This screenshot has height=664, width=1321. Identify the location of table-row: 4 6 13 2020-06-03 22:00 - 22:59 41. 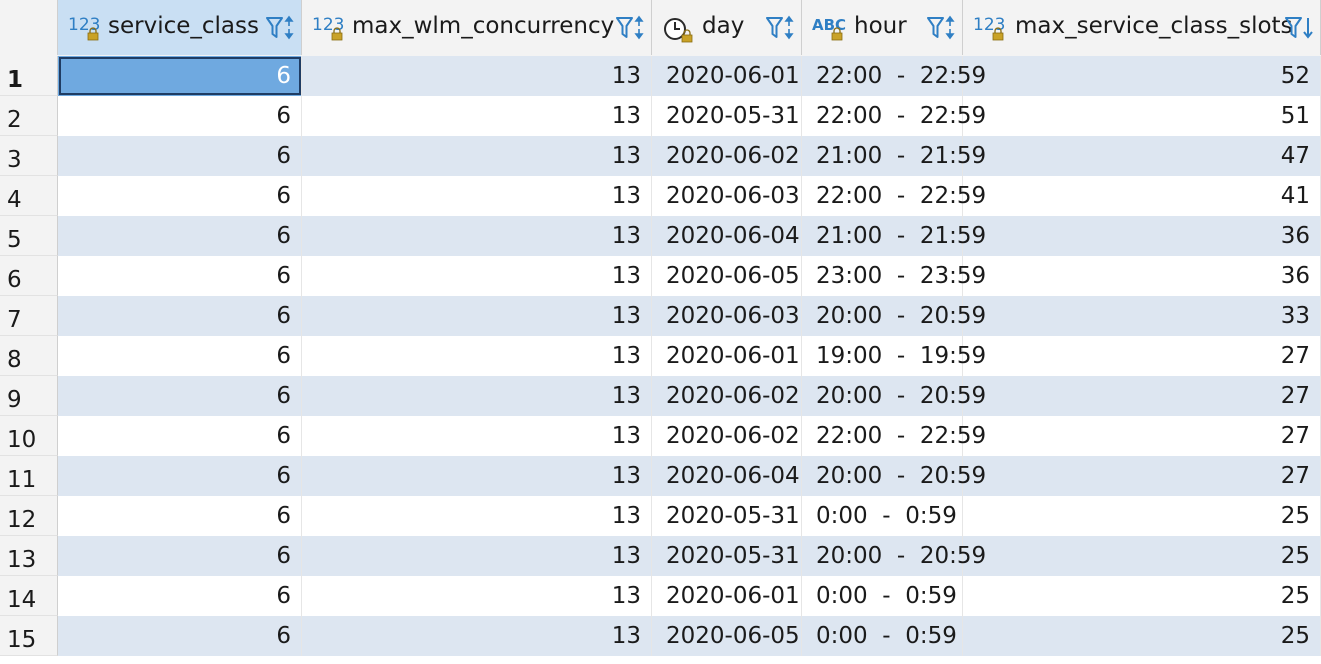
(660, 196).